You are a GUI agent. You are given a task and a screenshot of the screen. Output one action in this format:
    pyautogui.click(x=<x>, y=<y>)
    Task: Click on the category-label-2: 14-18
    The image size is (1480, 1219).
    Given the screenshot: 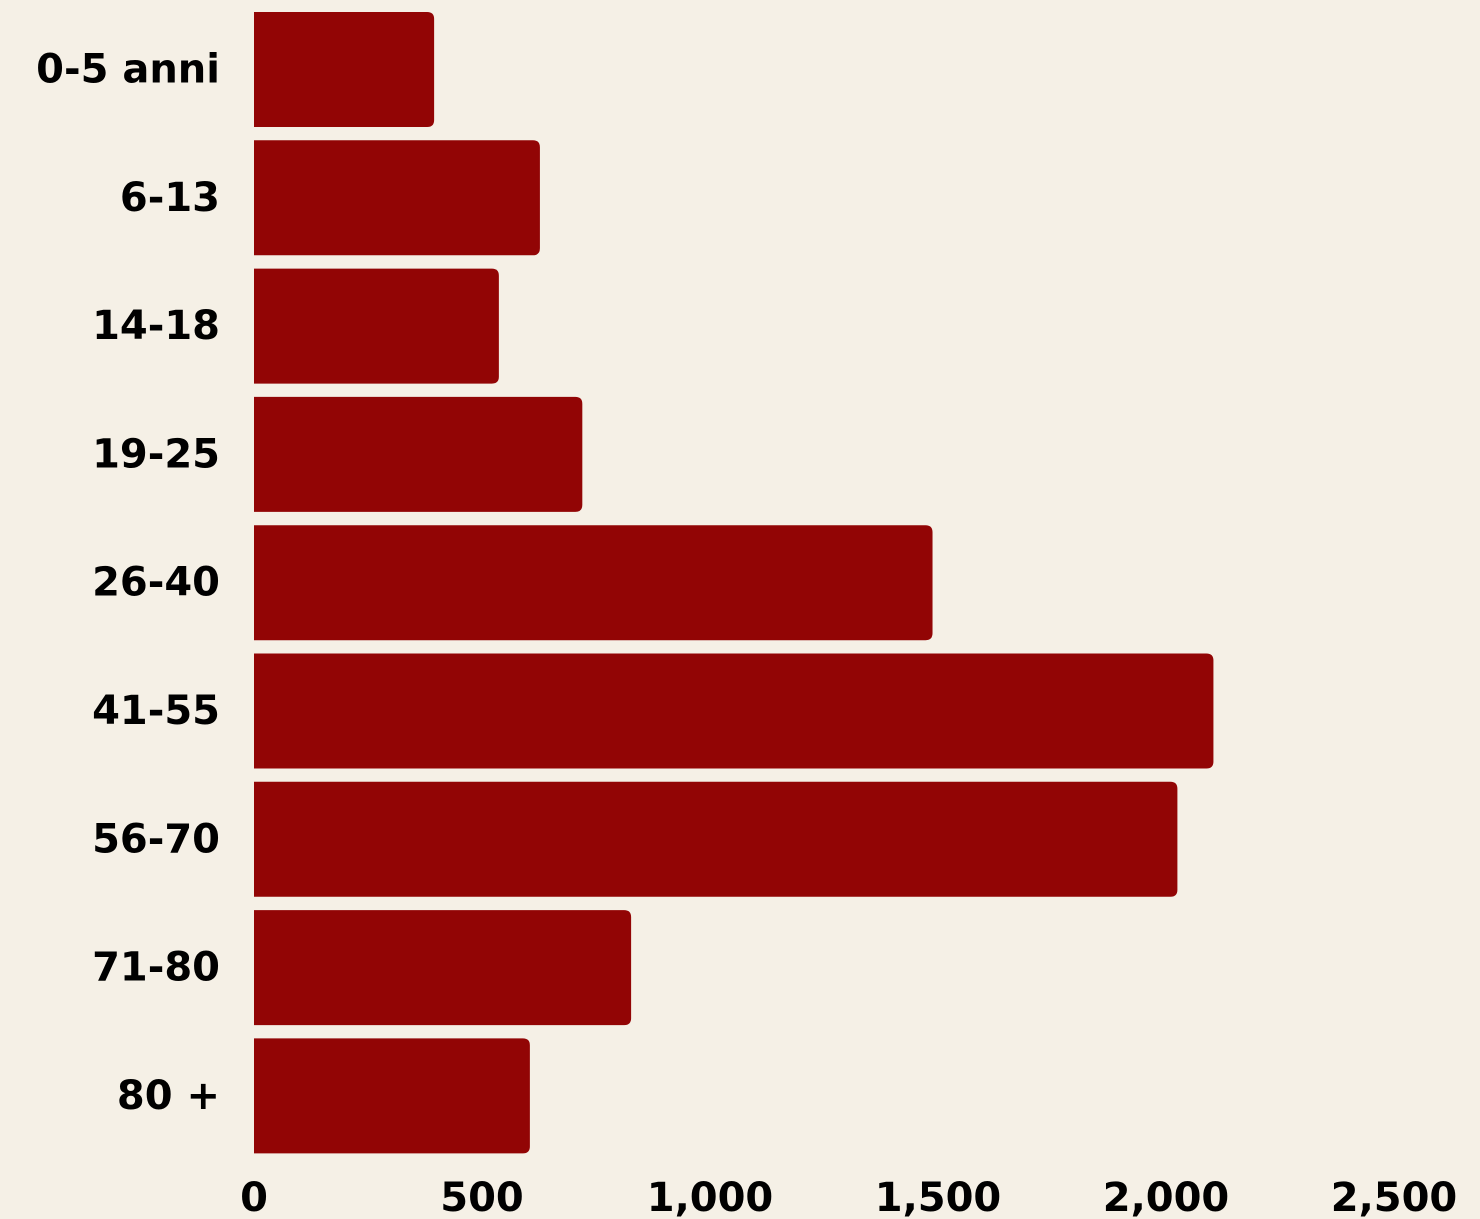 What is the action you would take?
    pyautogui.click(x=156, y=326)
    